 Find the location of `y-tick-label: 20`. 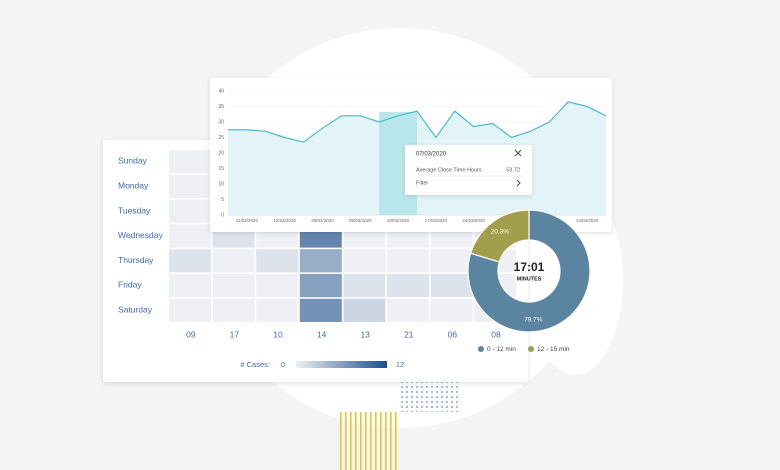

y-tick-label: 20 is located at coordinates (221, 153).